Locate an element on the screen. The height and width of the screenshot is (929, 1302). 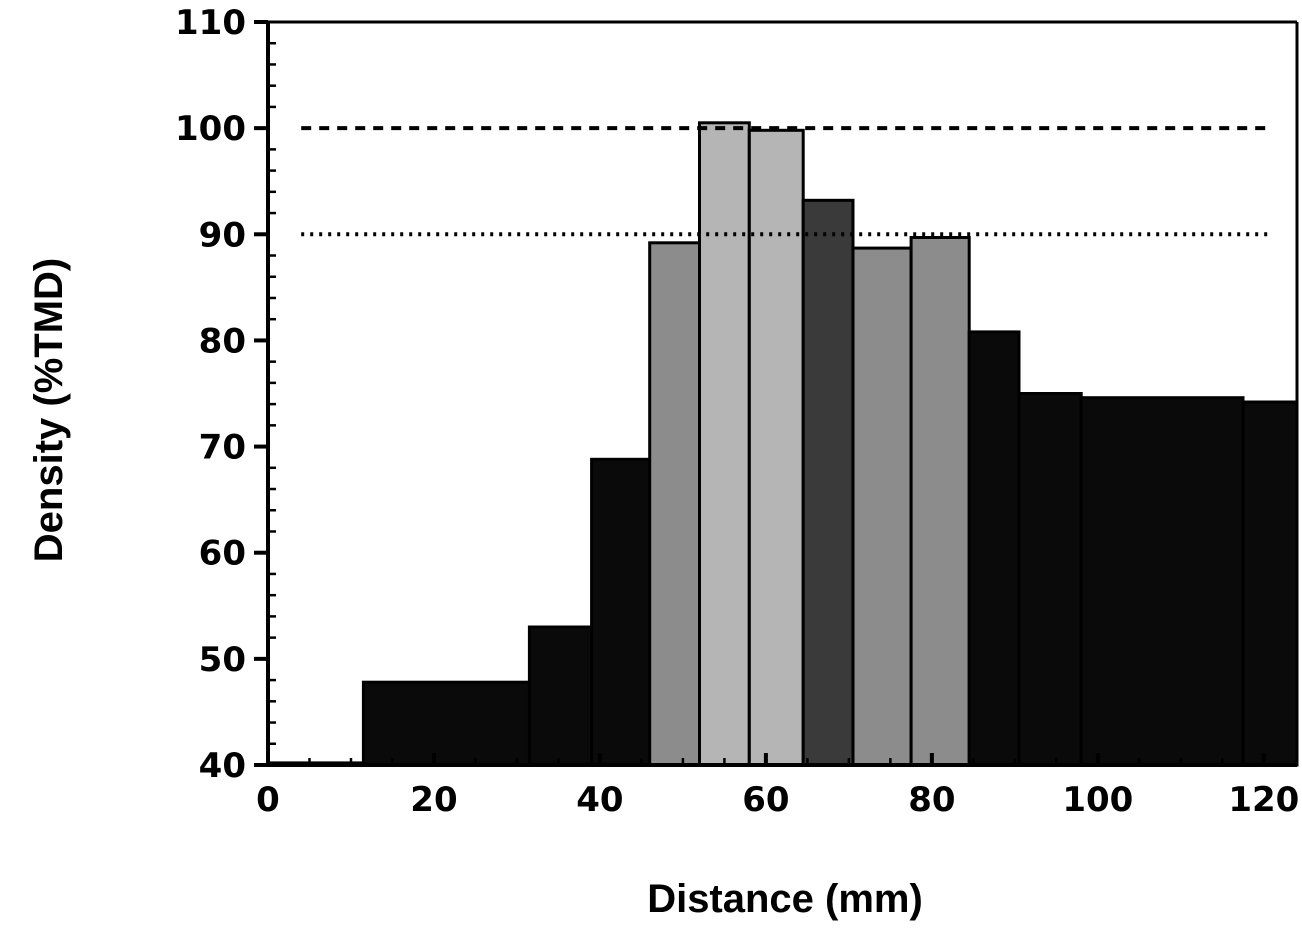
y-tick-label: 80 is located at coordinates (222, 341).